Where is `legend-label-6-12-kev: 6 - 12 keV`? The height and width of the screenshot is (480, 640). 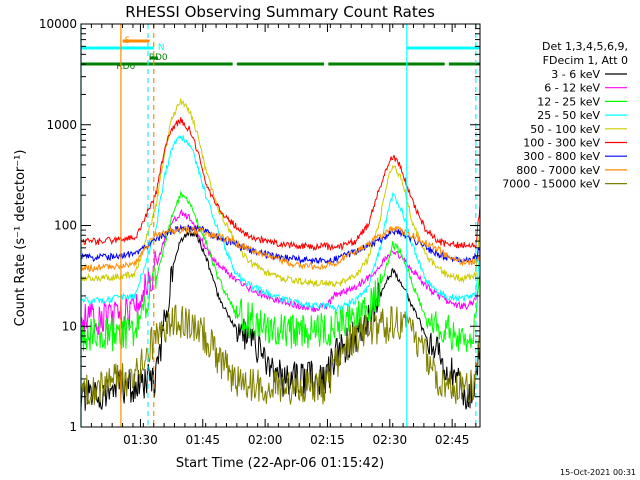 legend-label-6-12-kev: 6 - 12 keV is located at coordinates (572, 88).